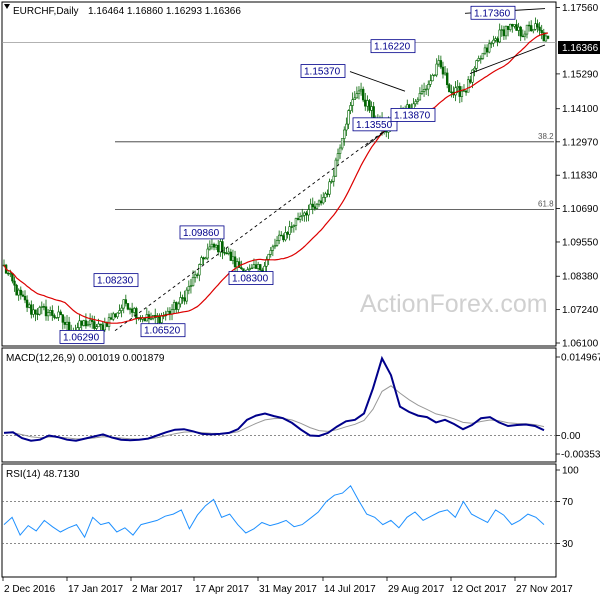 The image size is (600, 605). Describe the element at coordinates (274, 412) in the screenshot. I see `macd-signal-line` at that location.